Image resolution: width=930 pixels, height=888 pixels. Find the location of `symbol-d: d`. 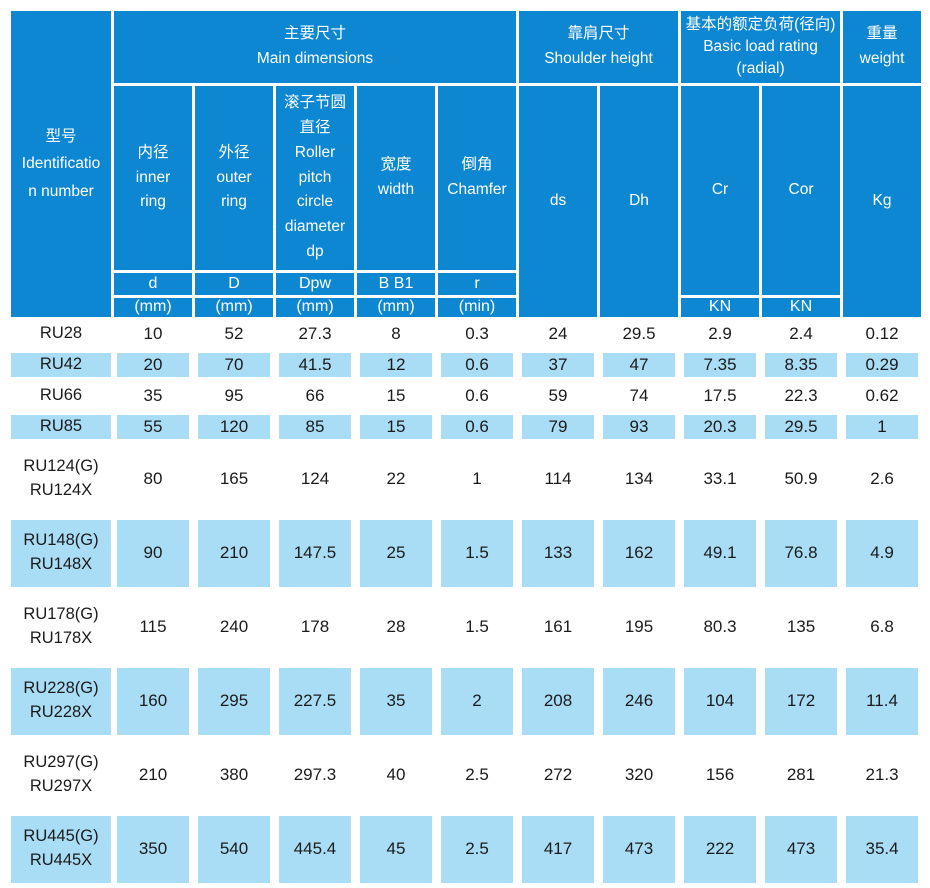

symbol-d: d is located at coordinates (153, 284).